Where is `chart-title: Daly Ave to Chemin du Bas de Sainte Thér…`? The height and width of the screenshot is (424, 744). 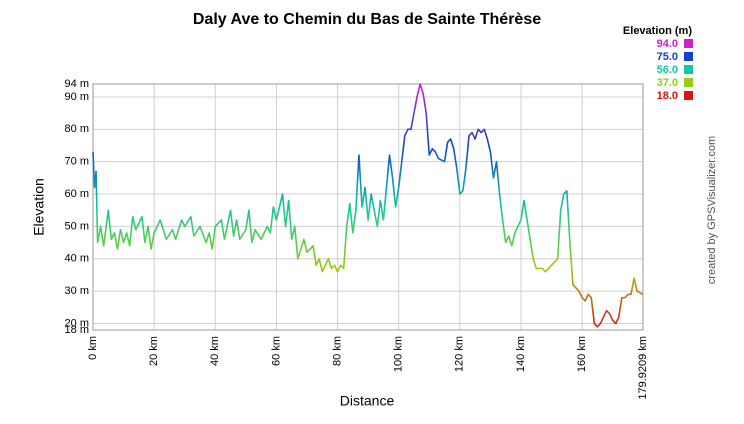
chart-title: Daly Ave to Chemin du Bas de Sainte Thér… is located at coordinates (367, 19).